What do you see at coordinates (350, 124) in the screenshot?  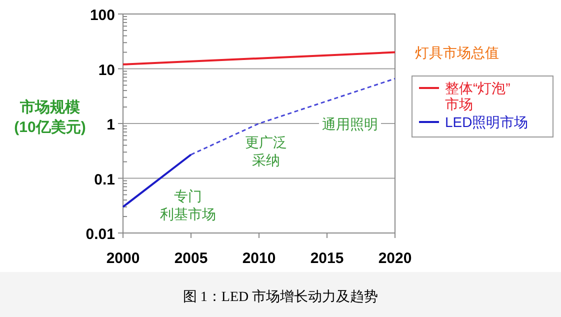 I see `annotation: 通用照明` at bounding box center [350, 124].